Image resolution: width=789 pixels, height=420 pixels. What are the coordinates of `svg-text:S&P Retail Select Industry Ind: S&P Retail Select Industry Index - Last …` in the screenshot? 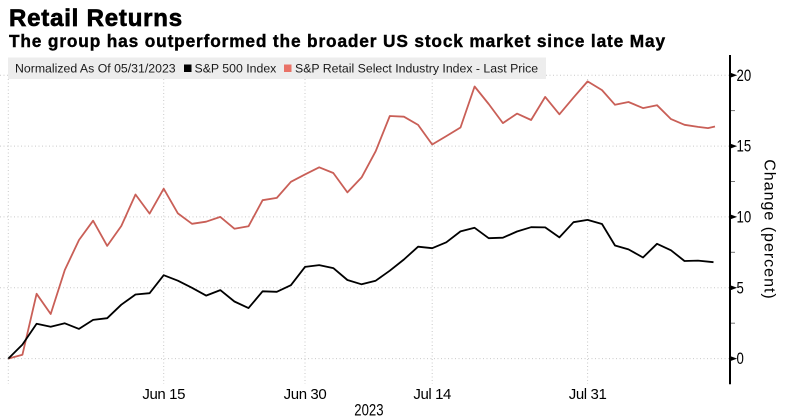 It's located at (416, 69).